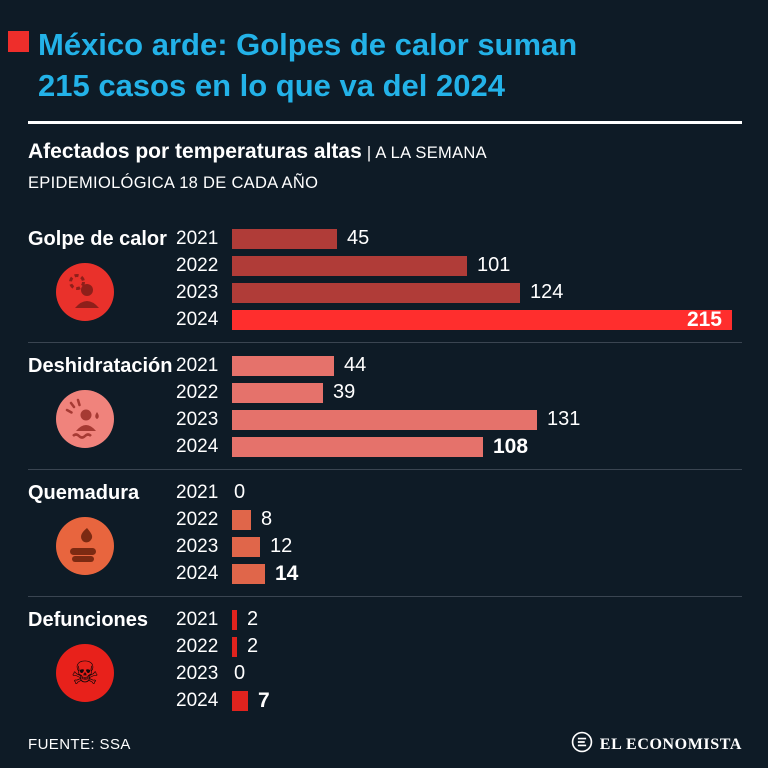  I want to click on bar-row-2024: 2024 7, so click(459, 701).